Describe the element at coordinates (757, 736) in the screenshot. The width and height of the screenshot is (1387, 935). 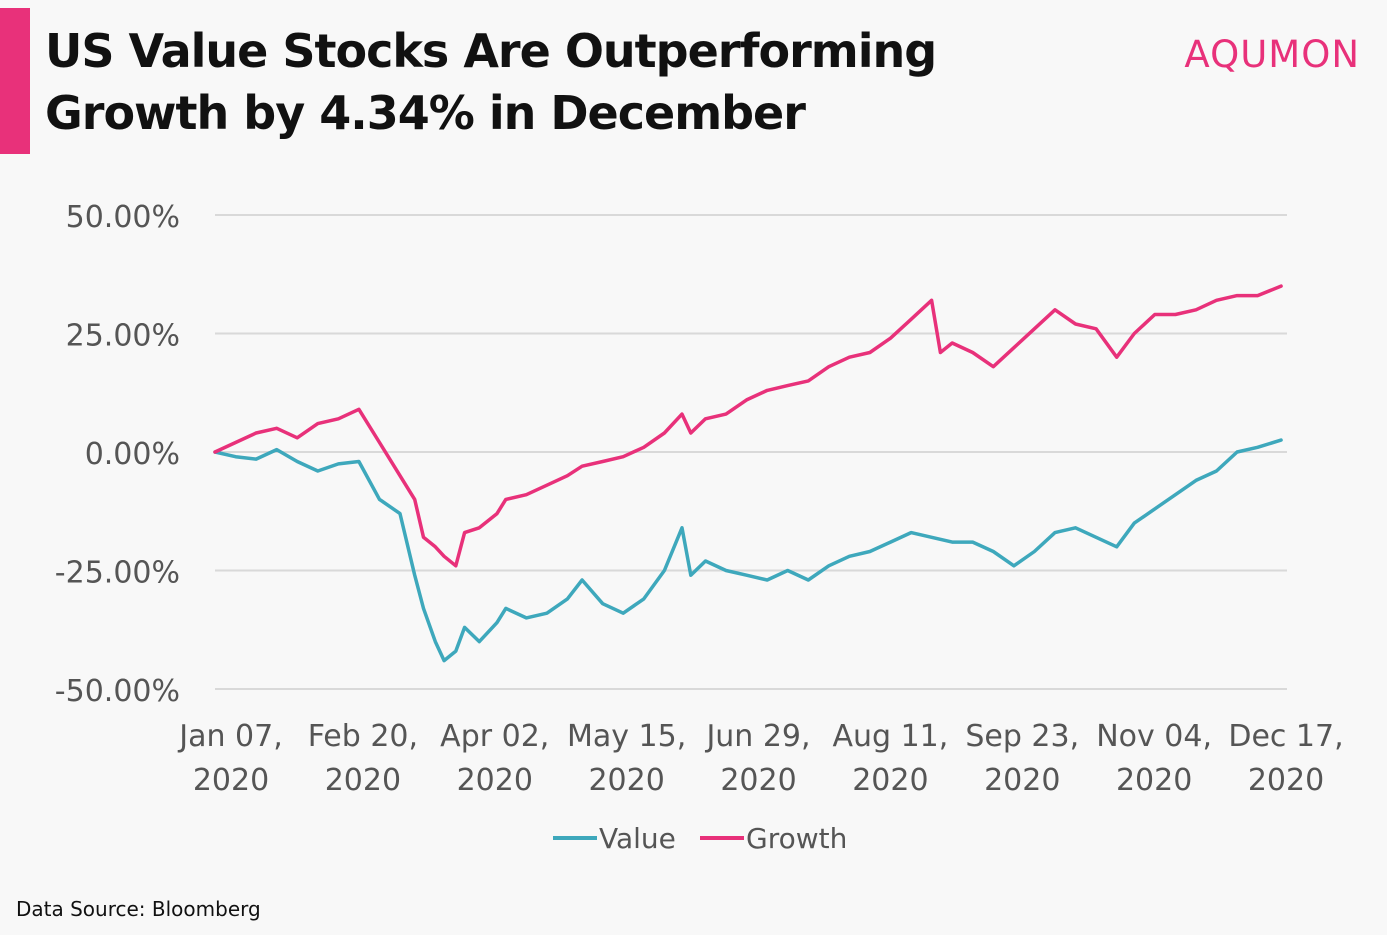
I see `x-tick-label: Jun 29,` at that location.